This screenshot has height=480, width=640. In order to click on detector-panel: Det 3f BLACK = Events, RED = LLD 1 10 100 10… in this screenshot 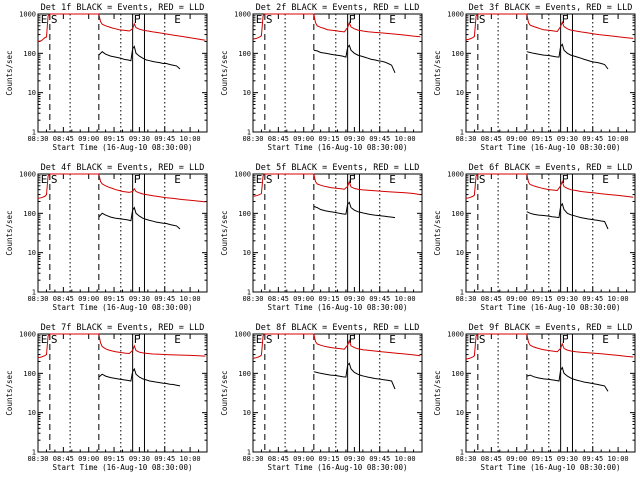, I will do `click(534, 77)`.